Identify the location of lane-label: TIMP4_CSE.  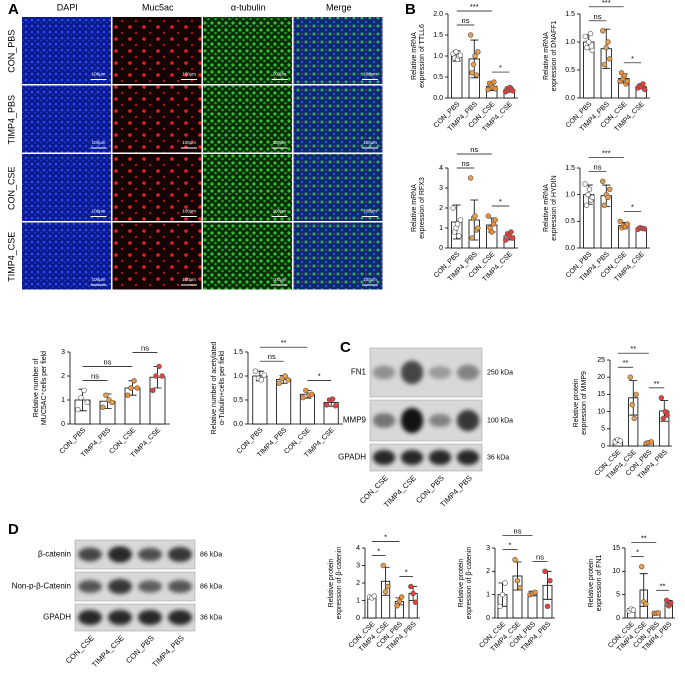
(108, 651).